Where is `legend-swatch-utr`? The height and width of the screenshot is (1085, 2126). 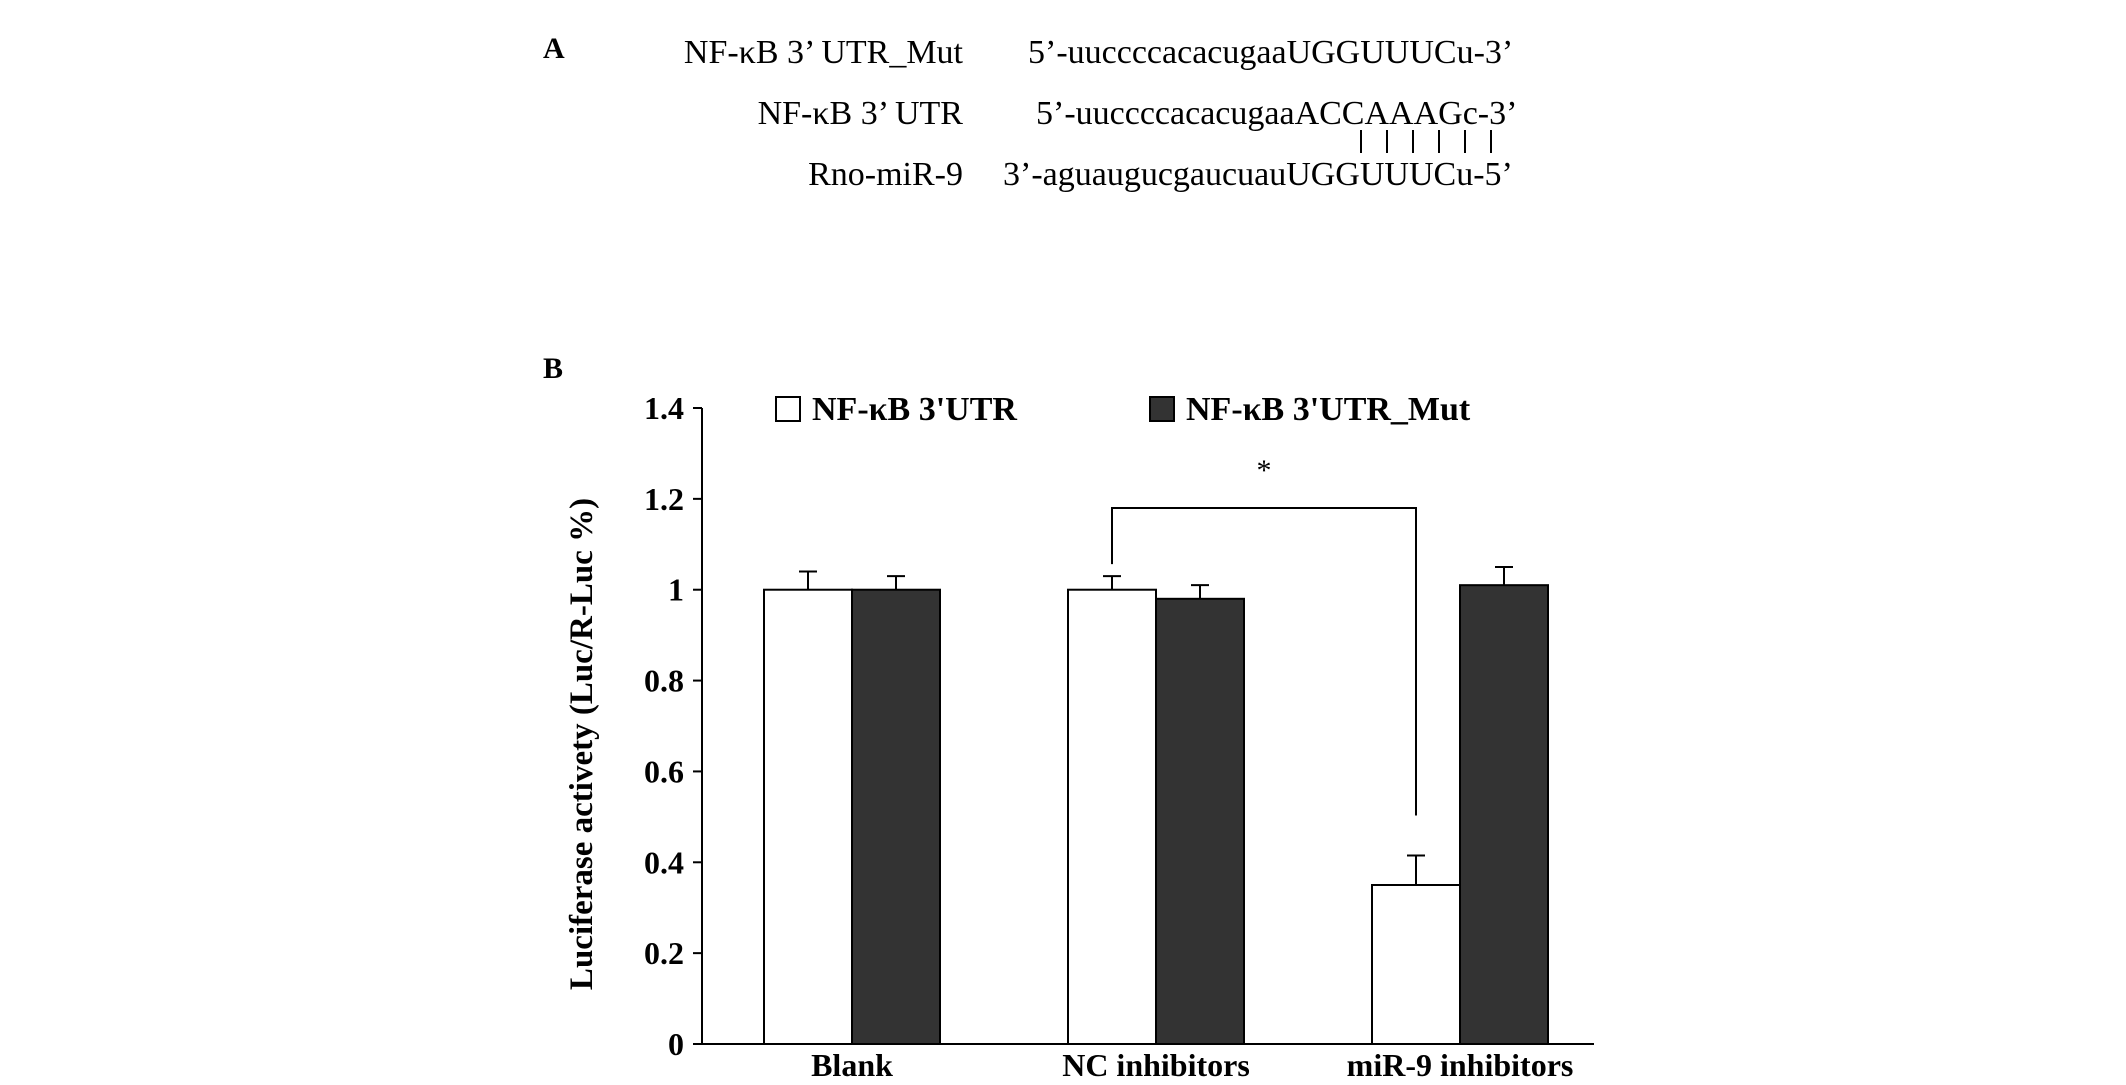
legend-swatch-utr is located at coordinates (788, 409).